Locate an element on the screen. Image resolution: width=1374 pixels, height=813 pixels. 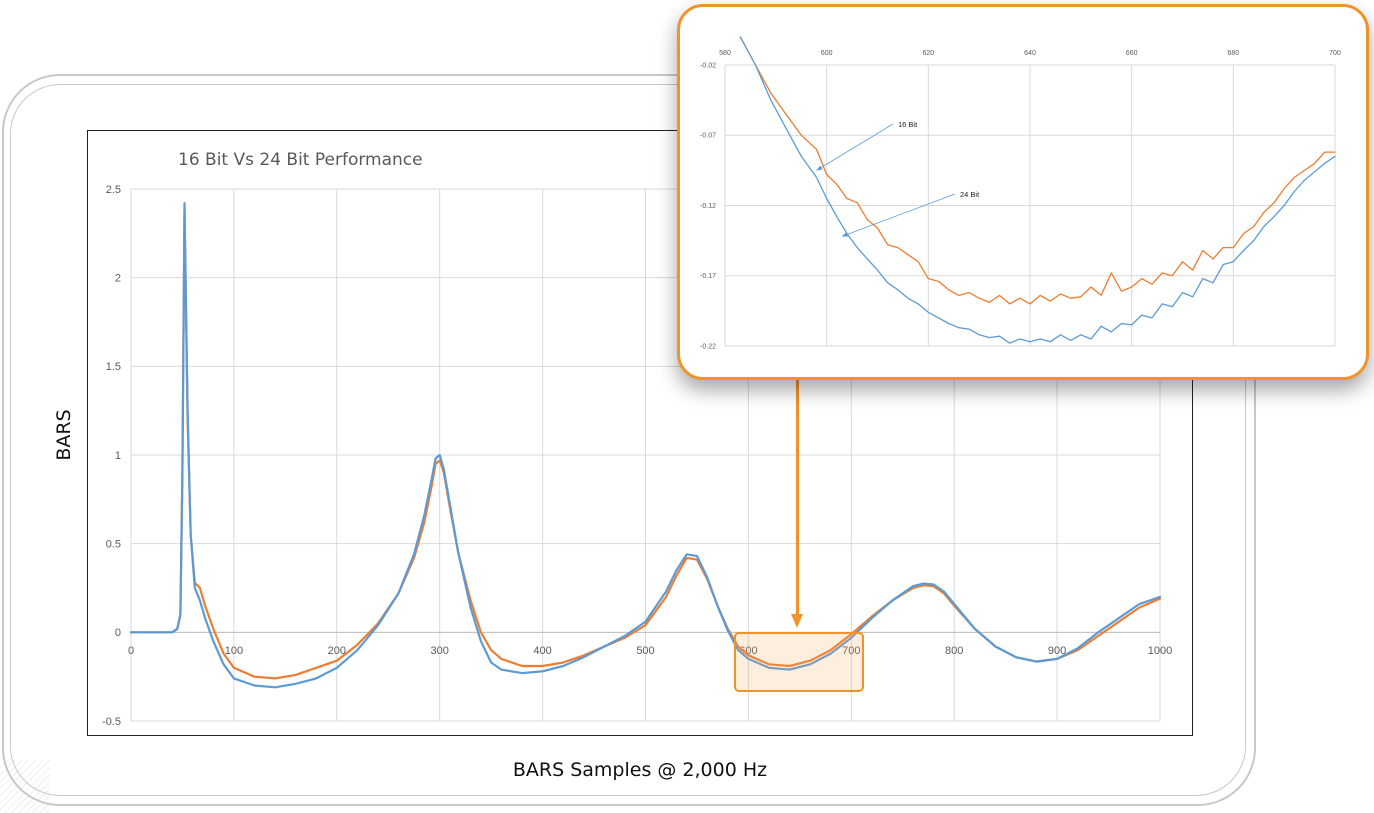
y-tick-label: 0 is located at coordinates (118, 633).